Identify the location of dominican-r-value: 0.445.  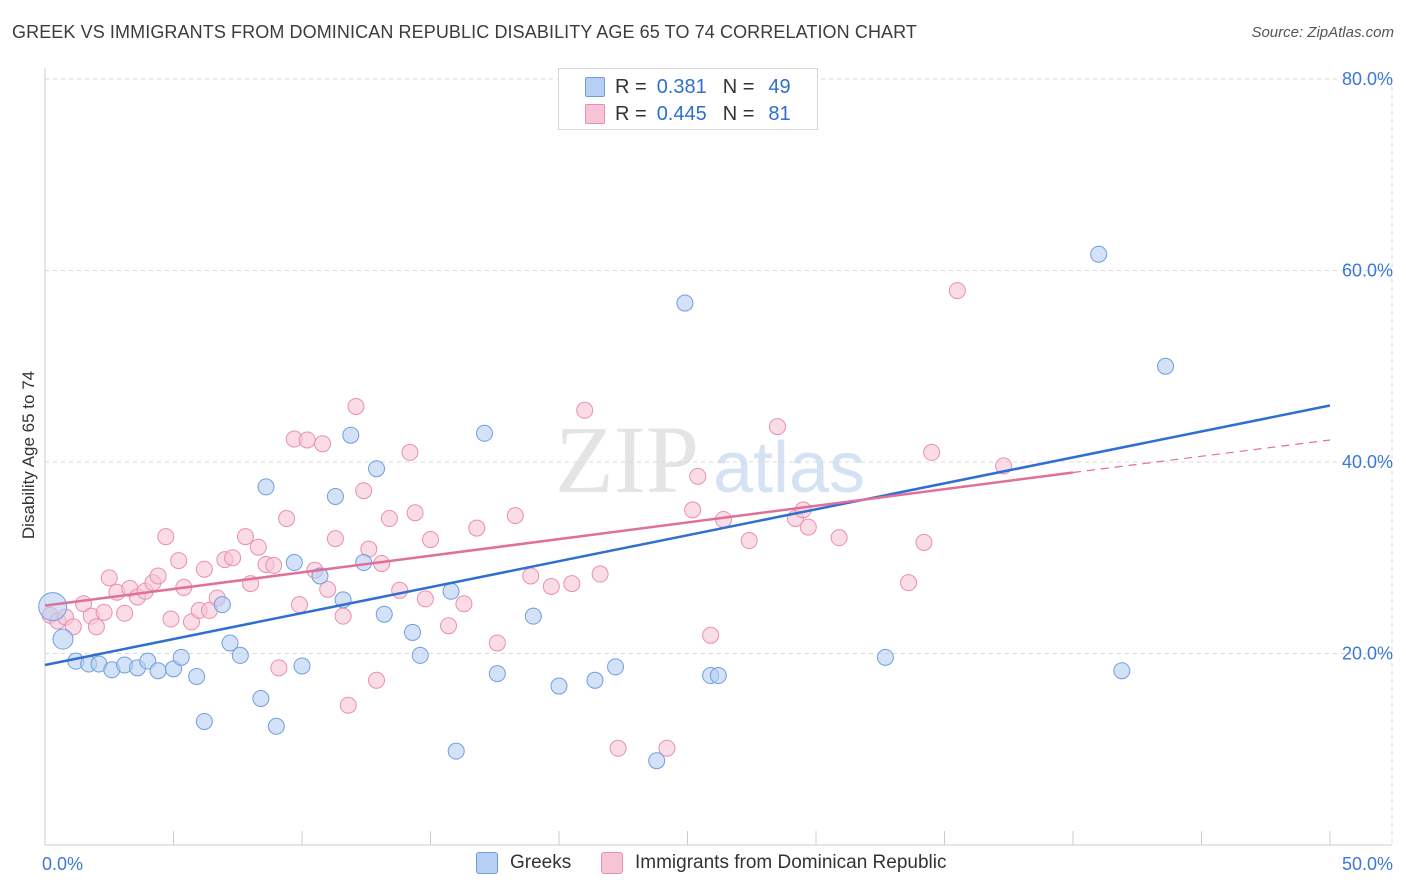
(681, 113).